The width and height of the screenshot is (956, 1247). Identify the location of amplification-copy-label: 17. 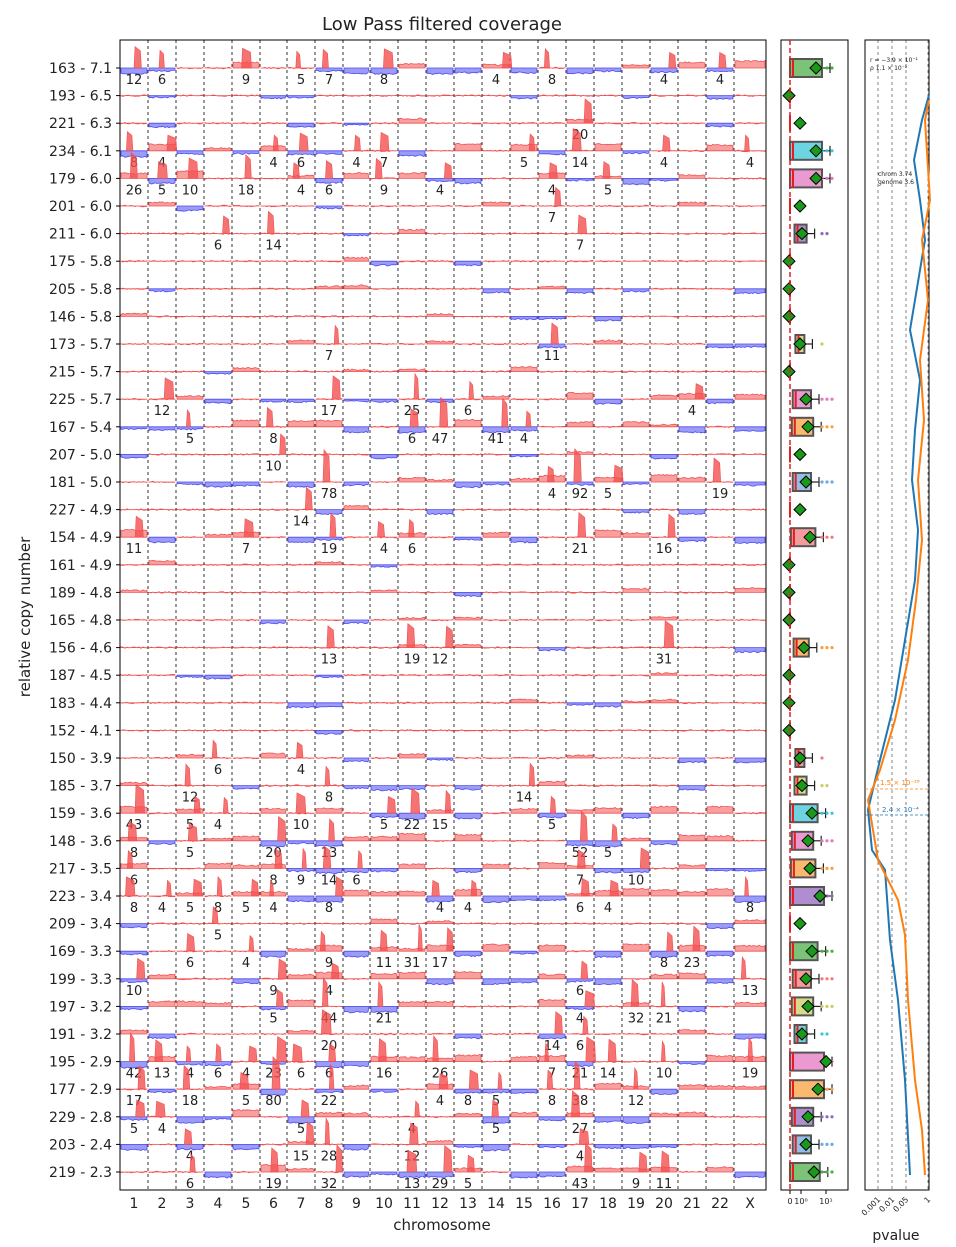
(440, 963).